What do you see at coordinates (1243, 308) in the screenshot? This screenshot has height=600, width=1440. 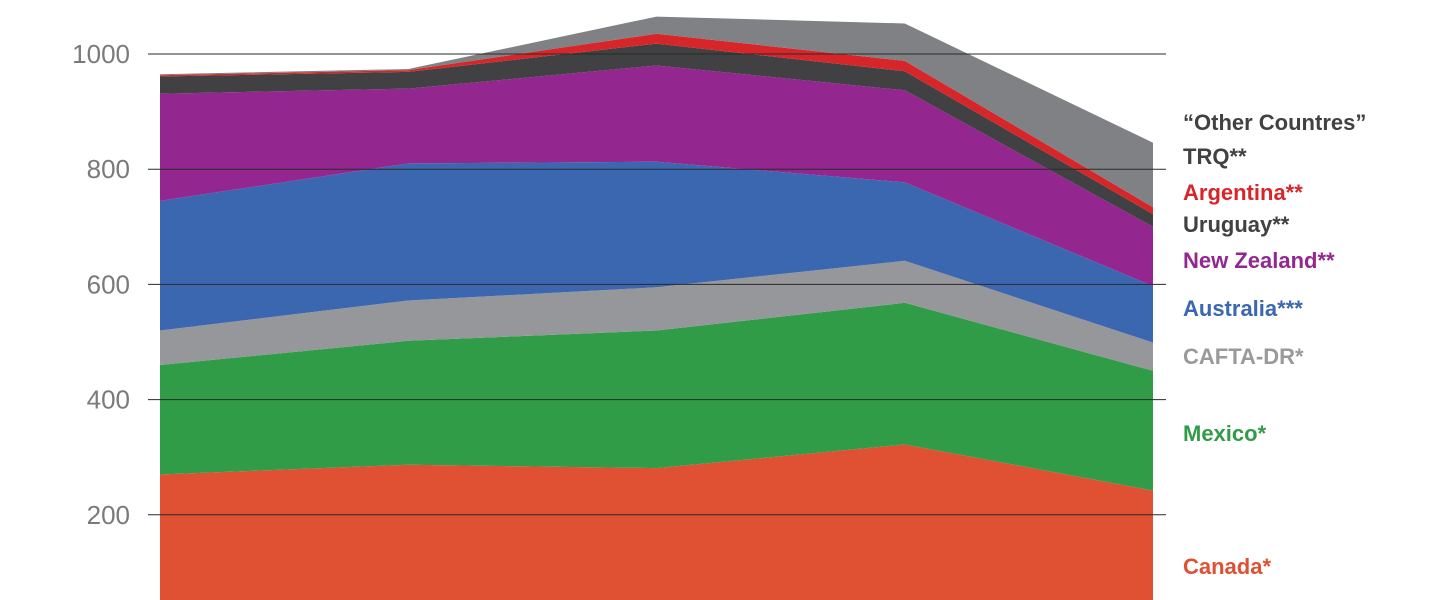 I see `legend-label-australia: Australia***` at bounding box center [1243, 308].